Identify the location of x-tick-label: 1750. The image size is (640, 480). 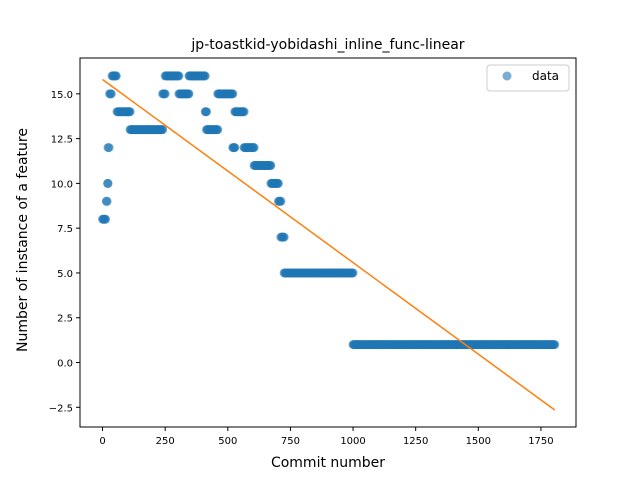
(540, 441).